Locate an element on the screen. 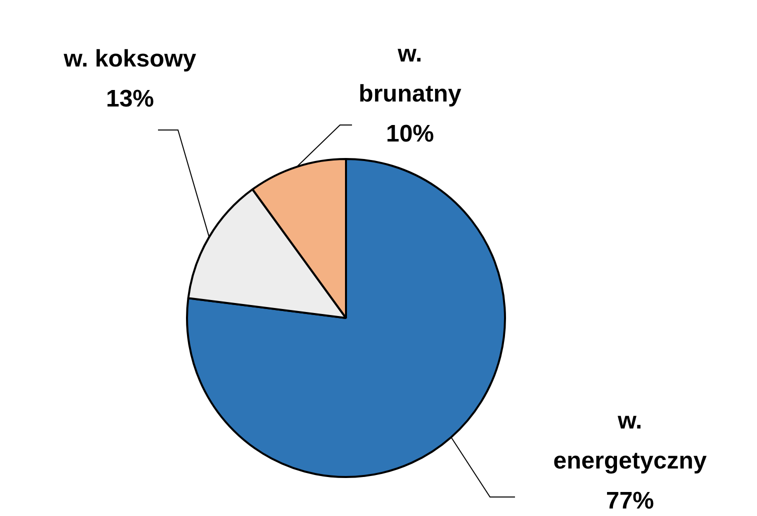 Image resolution: width=757 pixels, height=516 pixels. slice-label: w. koksowy is located at coordinates (129, 59).